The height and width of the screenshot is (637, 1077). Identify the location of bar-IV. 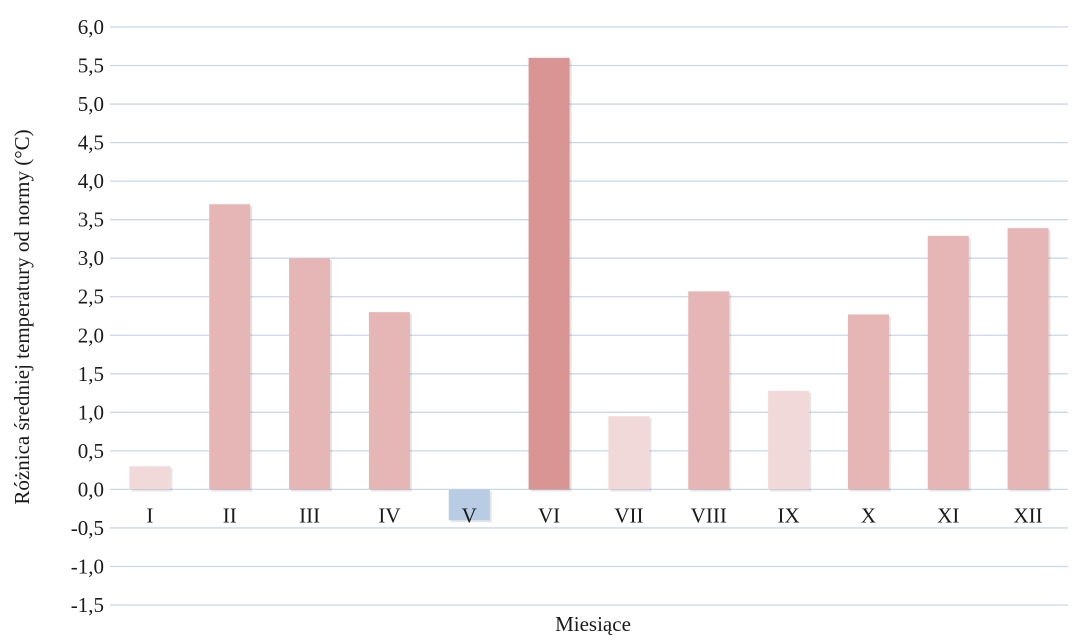
(389, 401).